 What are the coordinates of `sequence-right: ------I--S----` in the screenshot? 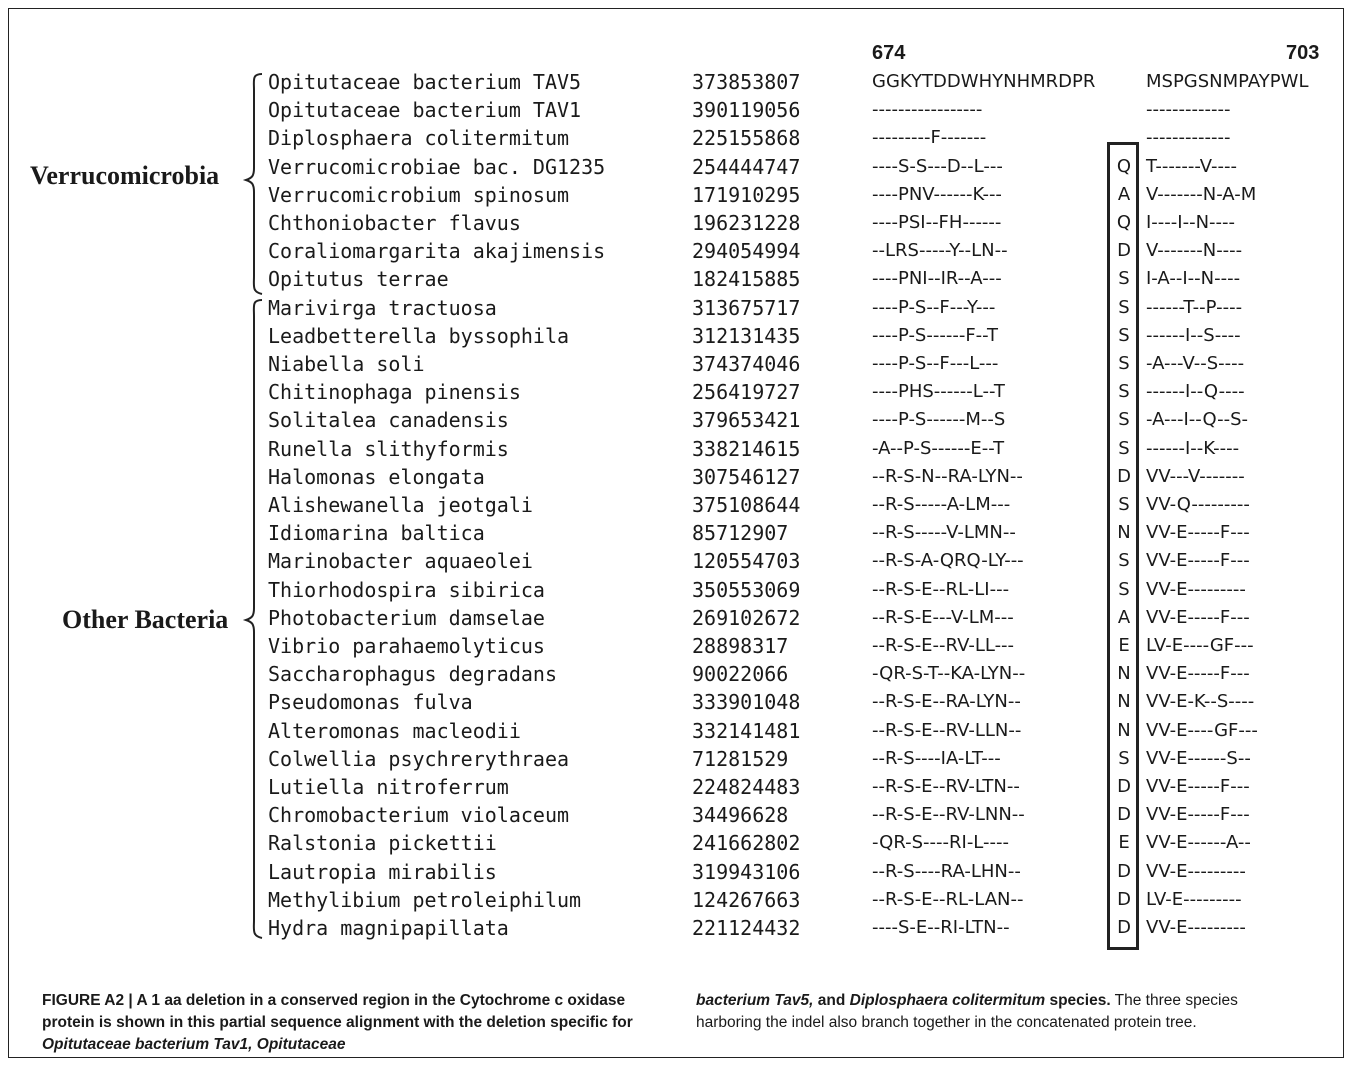 It's located at (1193, 335).